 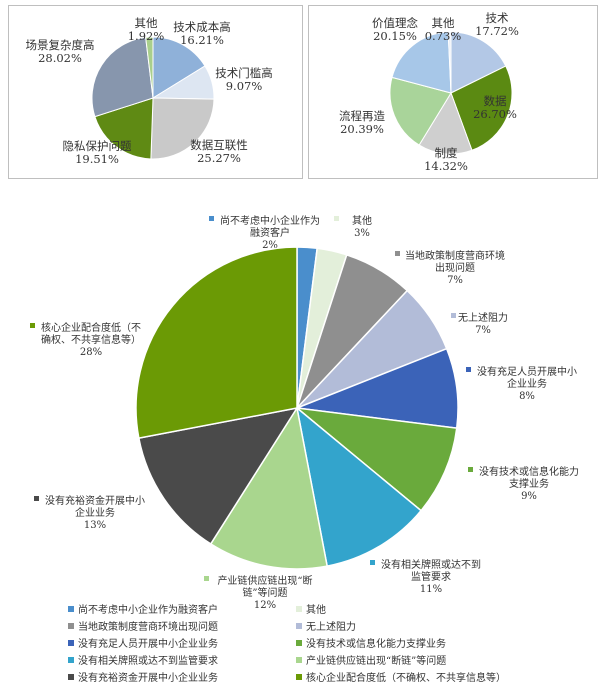 What do you see at coordinates (95, 525) in the screenshot?
I see `pie3-value-9: 13%` at bounding box center [95, 525].